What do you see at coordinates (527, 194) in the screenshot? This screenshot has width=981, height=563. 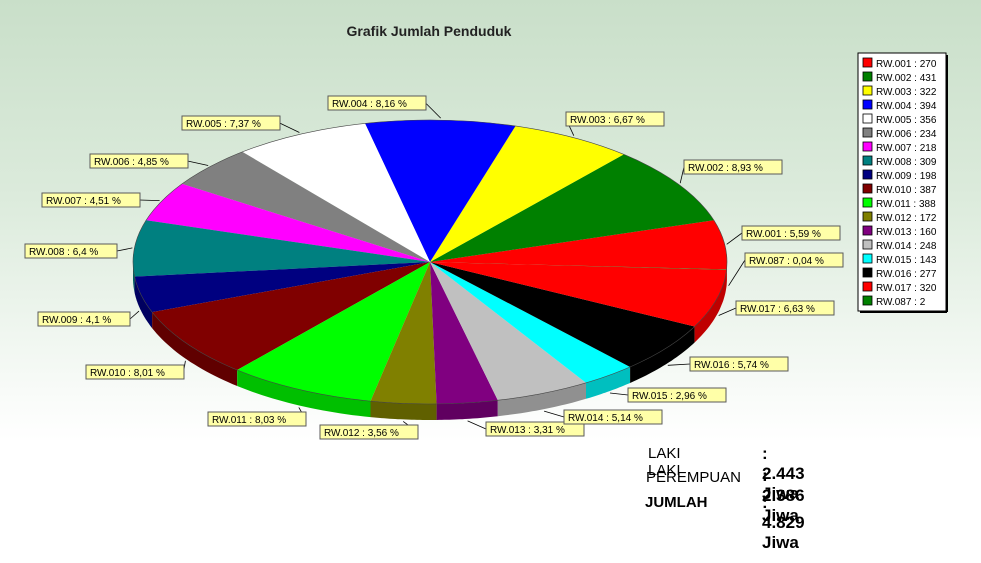 I see `slice-rw.003` at bounding box center [527, 194].